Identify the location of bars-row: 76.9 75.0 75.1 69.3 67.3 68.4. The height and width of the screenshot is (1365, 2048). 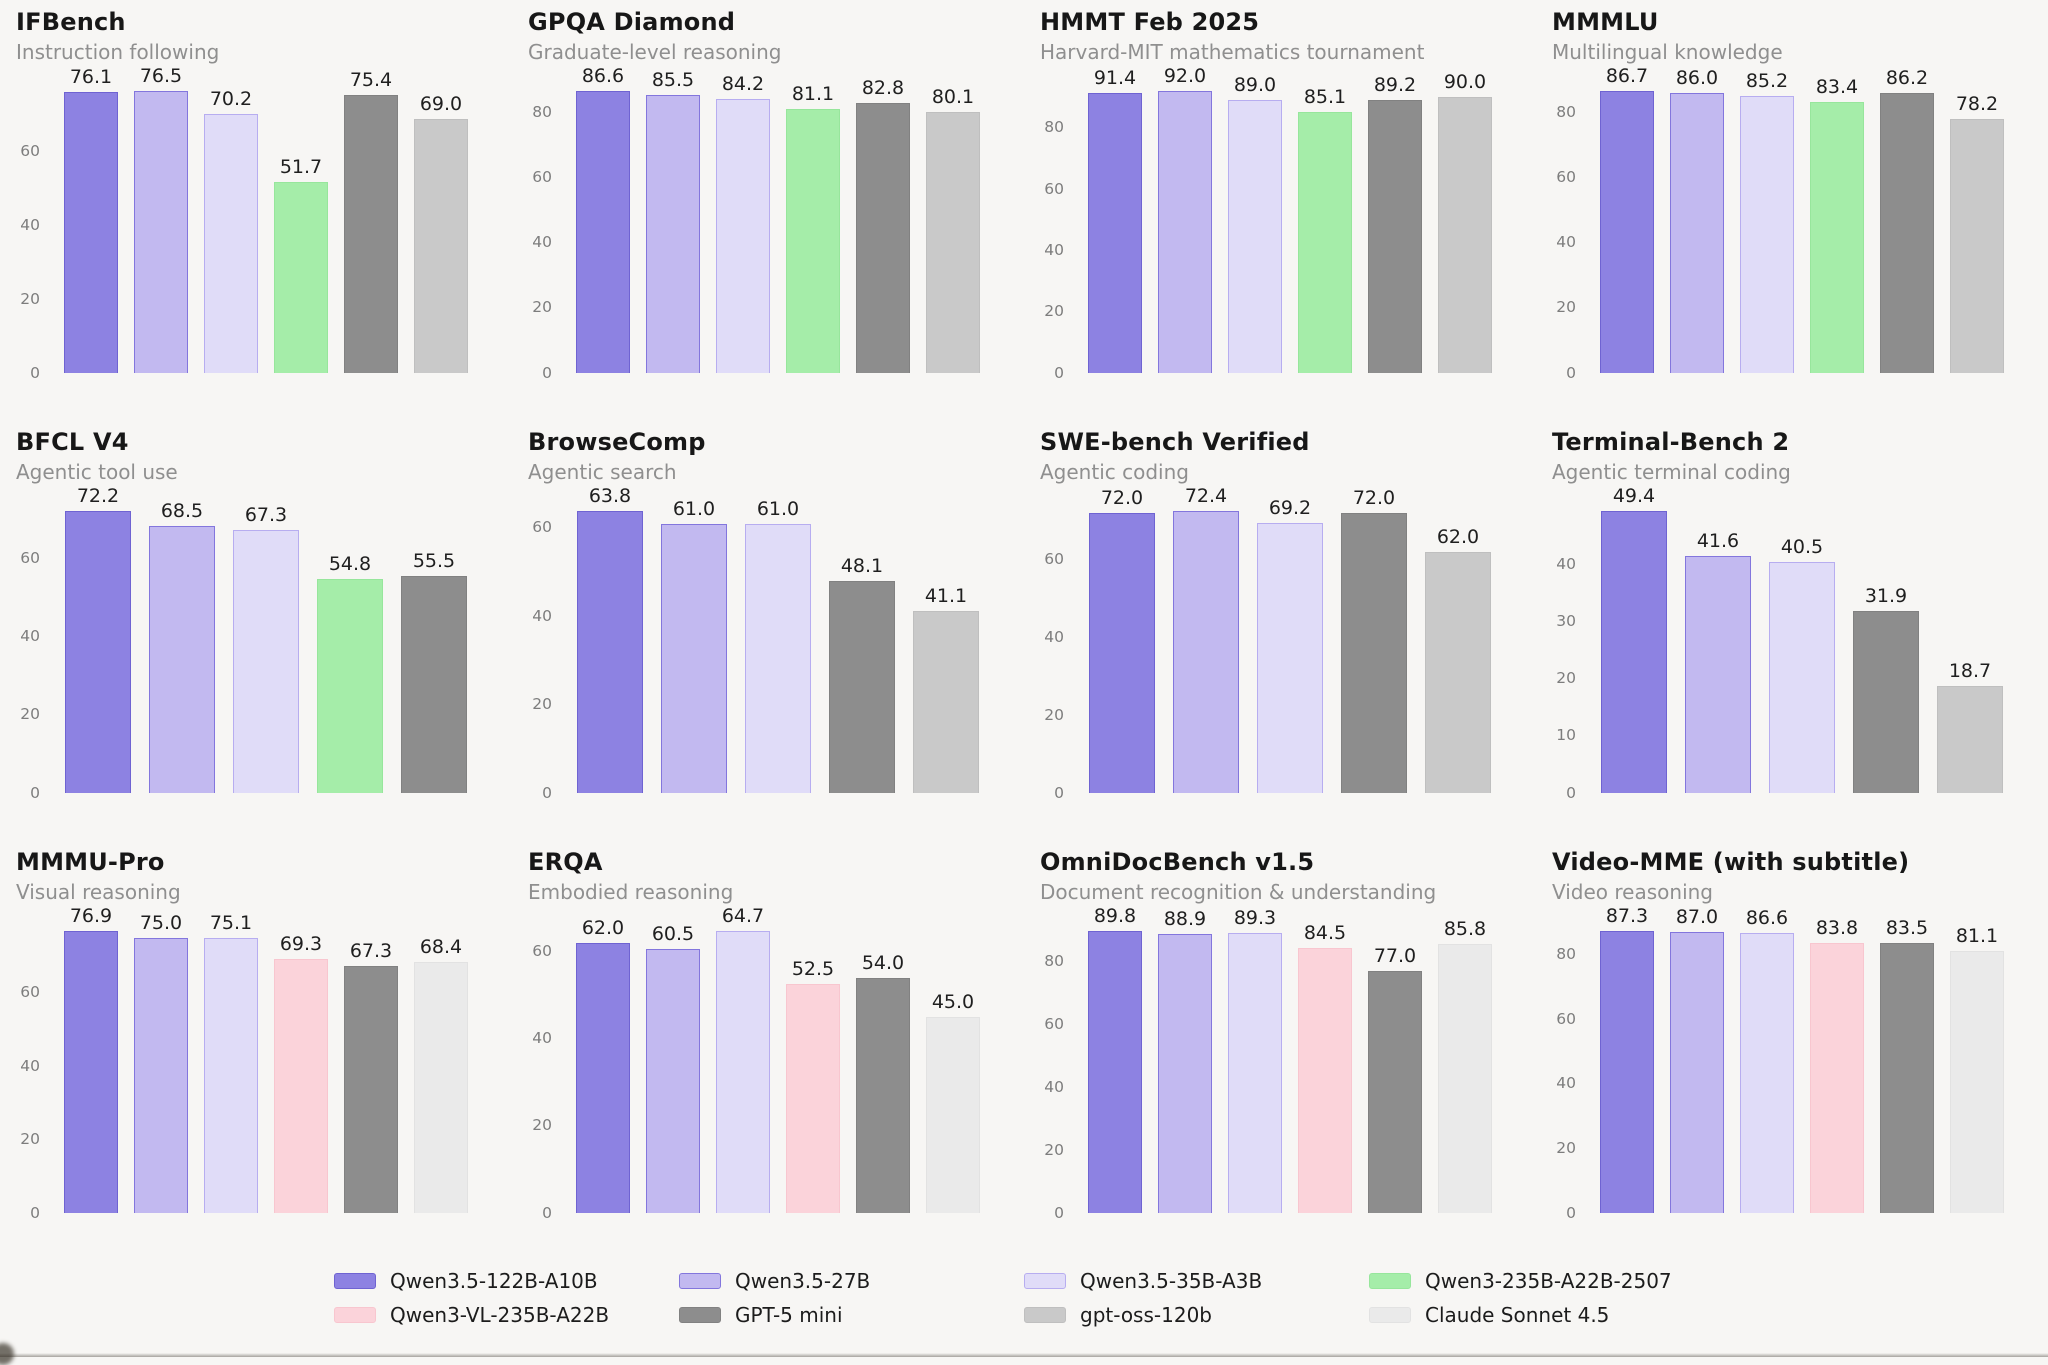
(266, 1059).